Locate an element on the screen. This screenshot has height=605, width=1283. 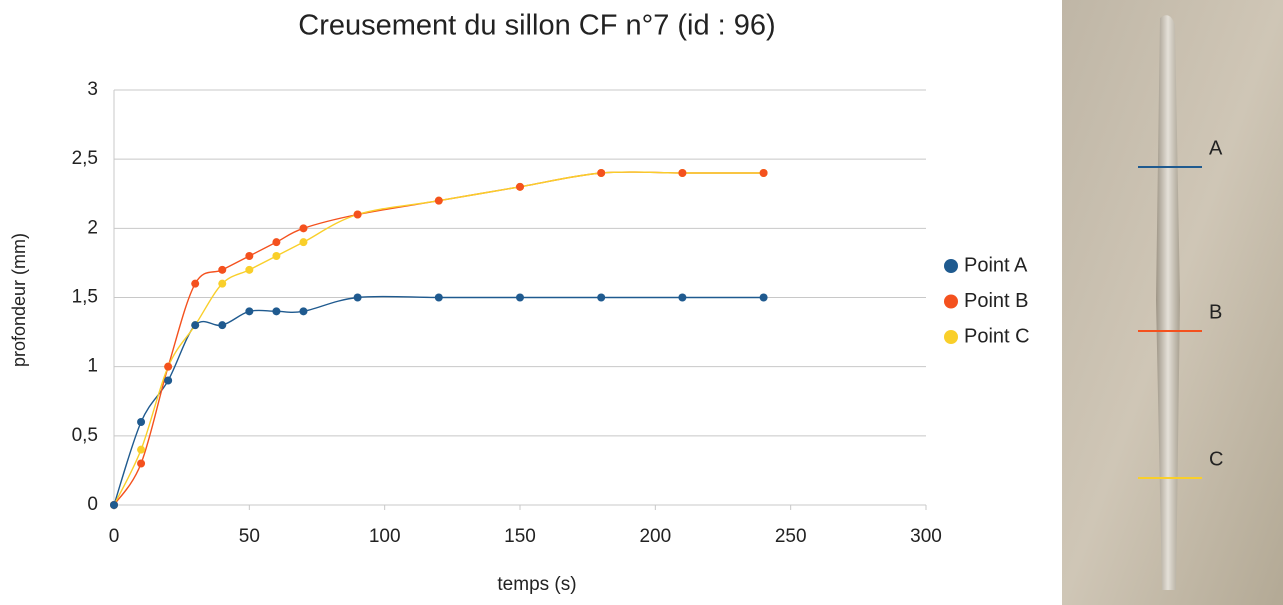
y-tick-label: 2 is located at coordinates (92, 227).